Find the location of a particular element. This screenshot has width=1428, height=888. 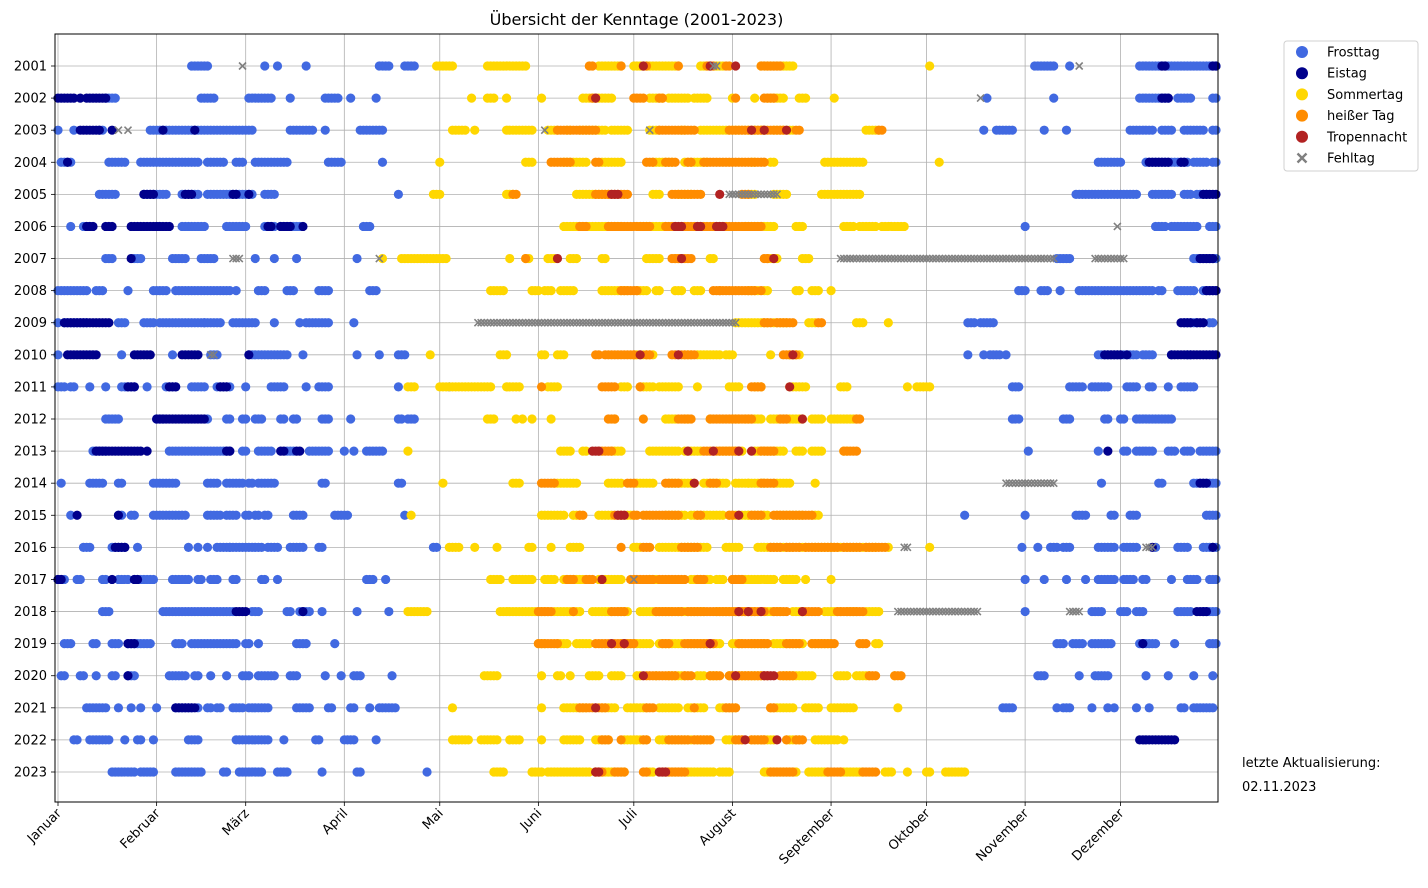

legend-marker is located at coordinates (1302, 136).